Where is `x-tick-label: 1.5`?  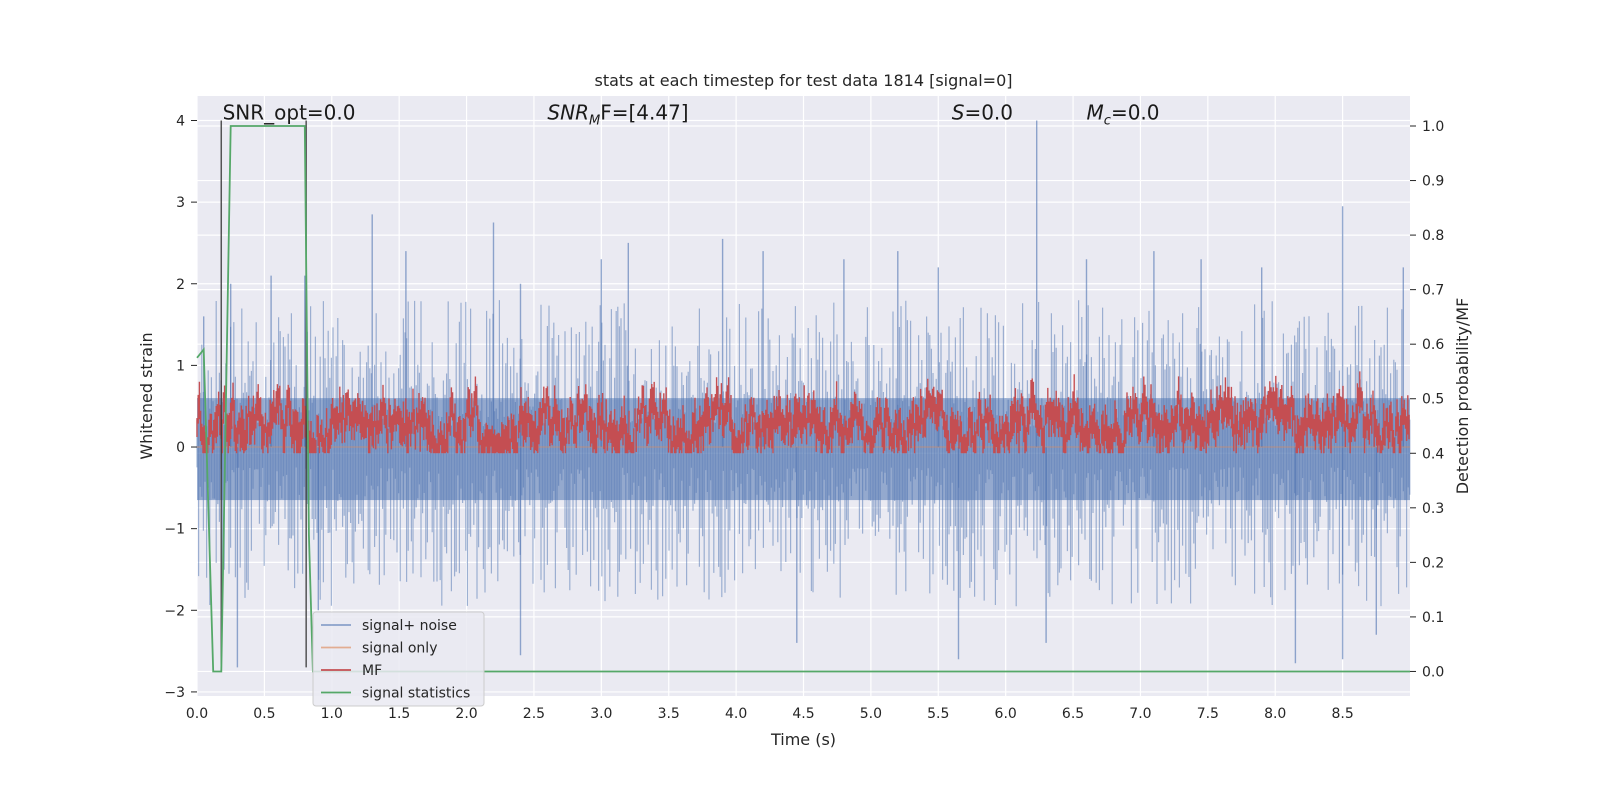
x-tick-label: 1.5 is located at coordinates (399, 714).